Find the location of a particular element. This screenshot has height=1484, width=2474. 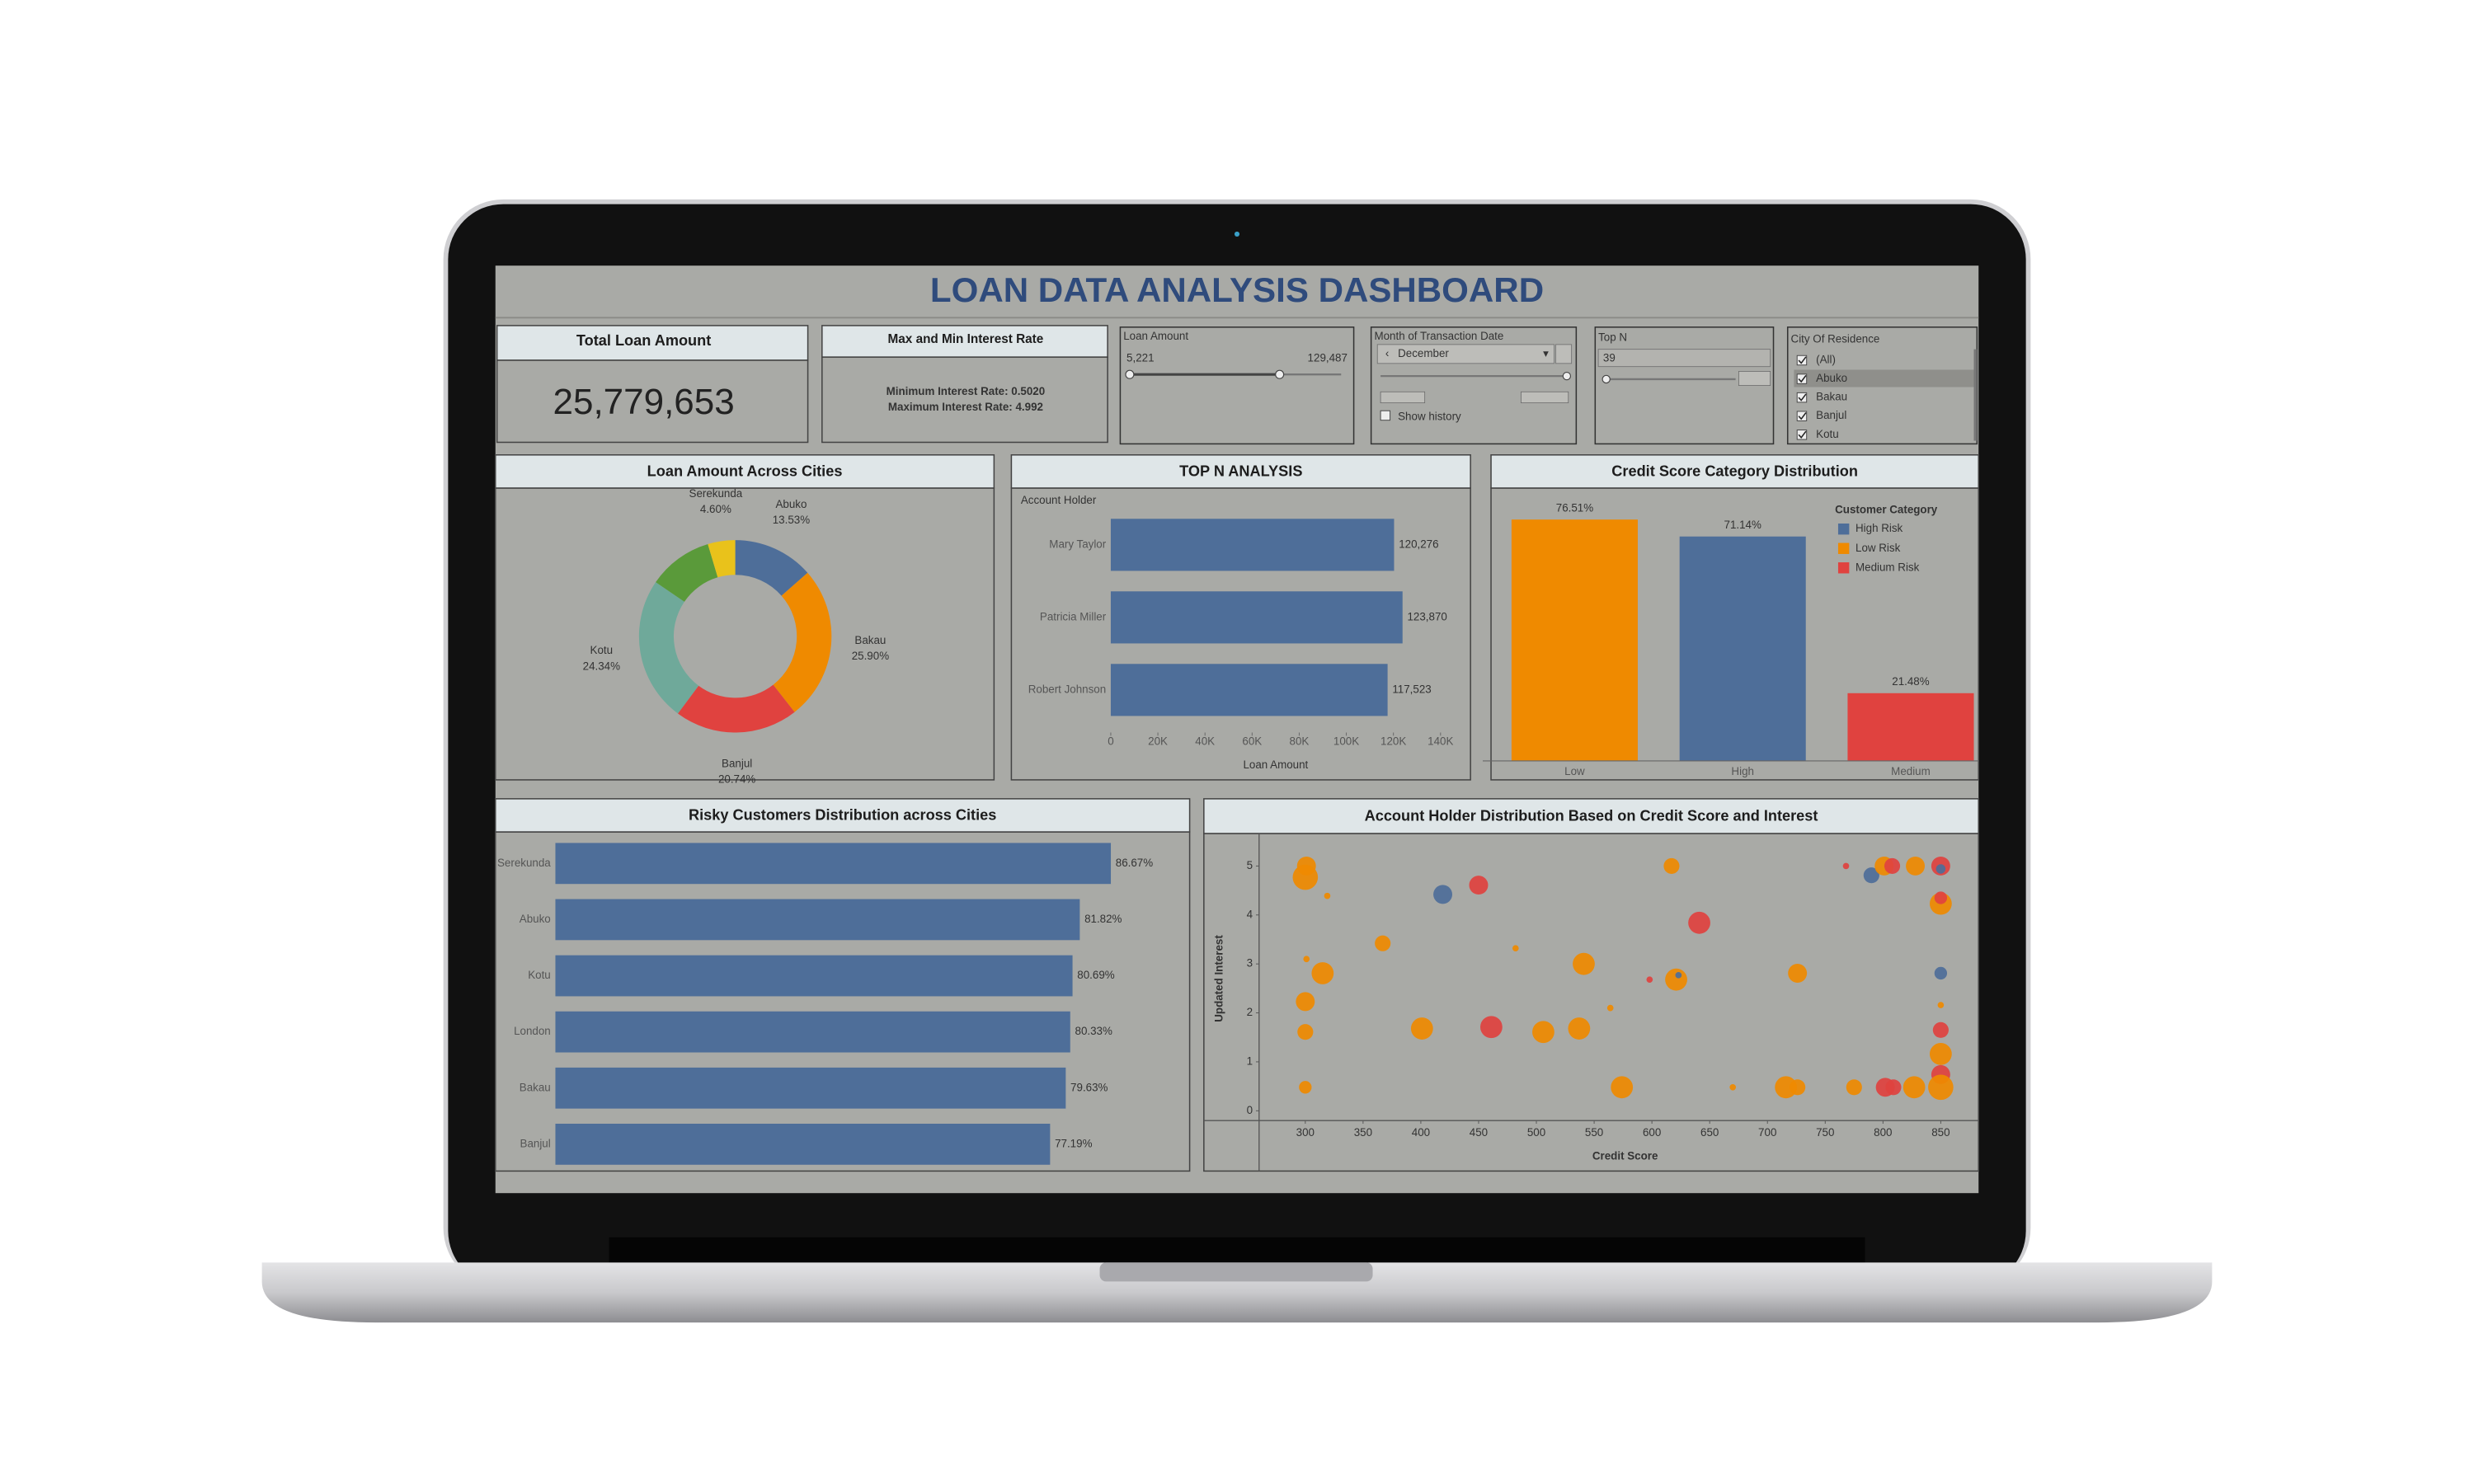

input-box is located at coordinates (1684, 358).